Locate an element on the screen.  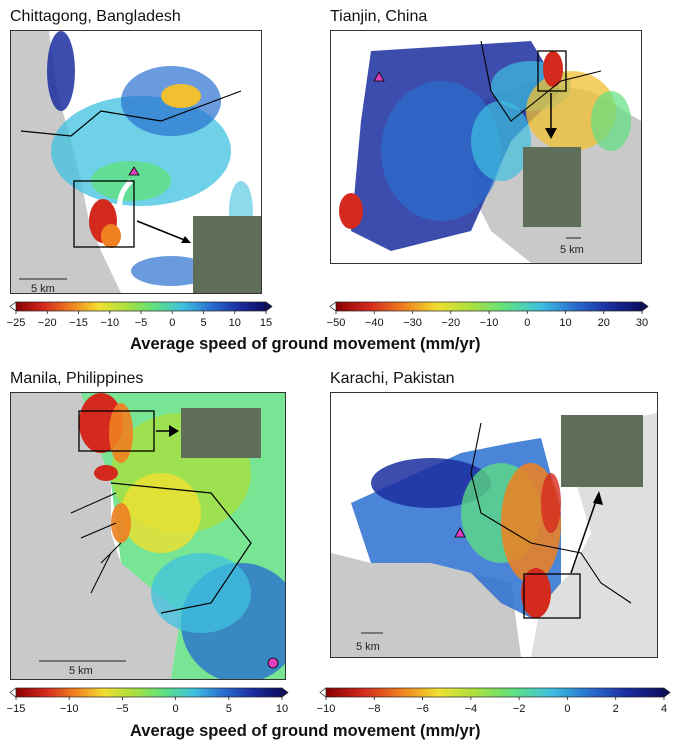
river is located at coordinates (127, 226).